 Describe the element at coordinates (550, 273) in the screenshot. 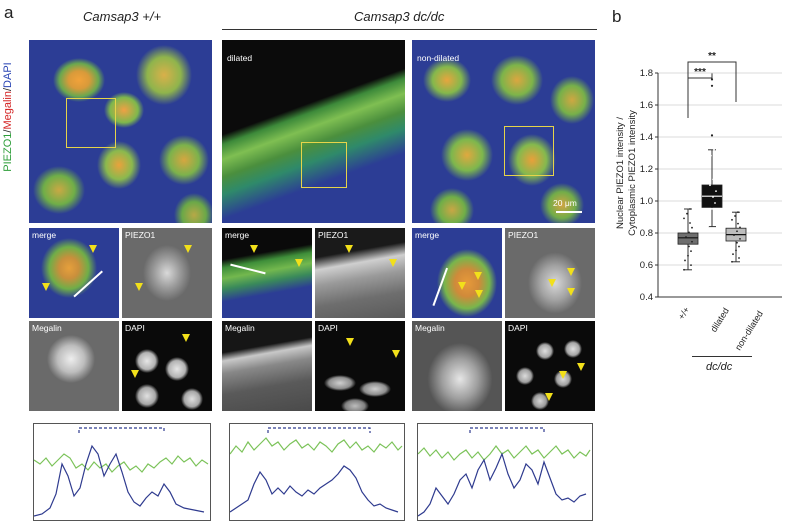

I see `tile-non-dilated-piezo1: PIEZO1` at that location.